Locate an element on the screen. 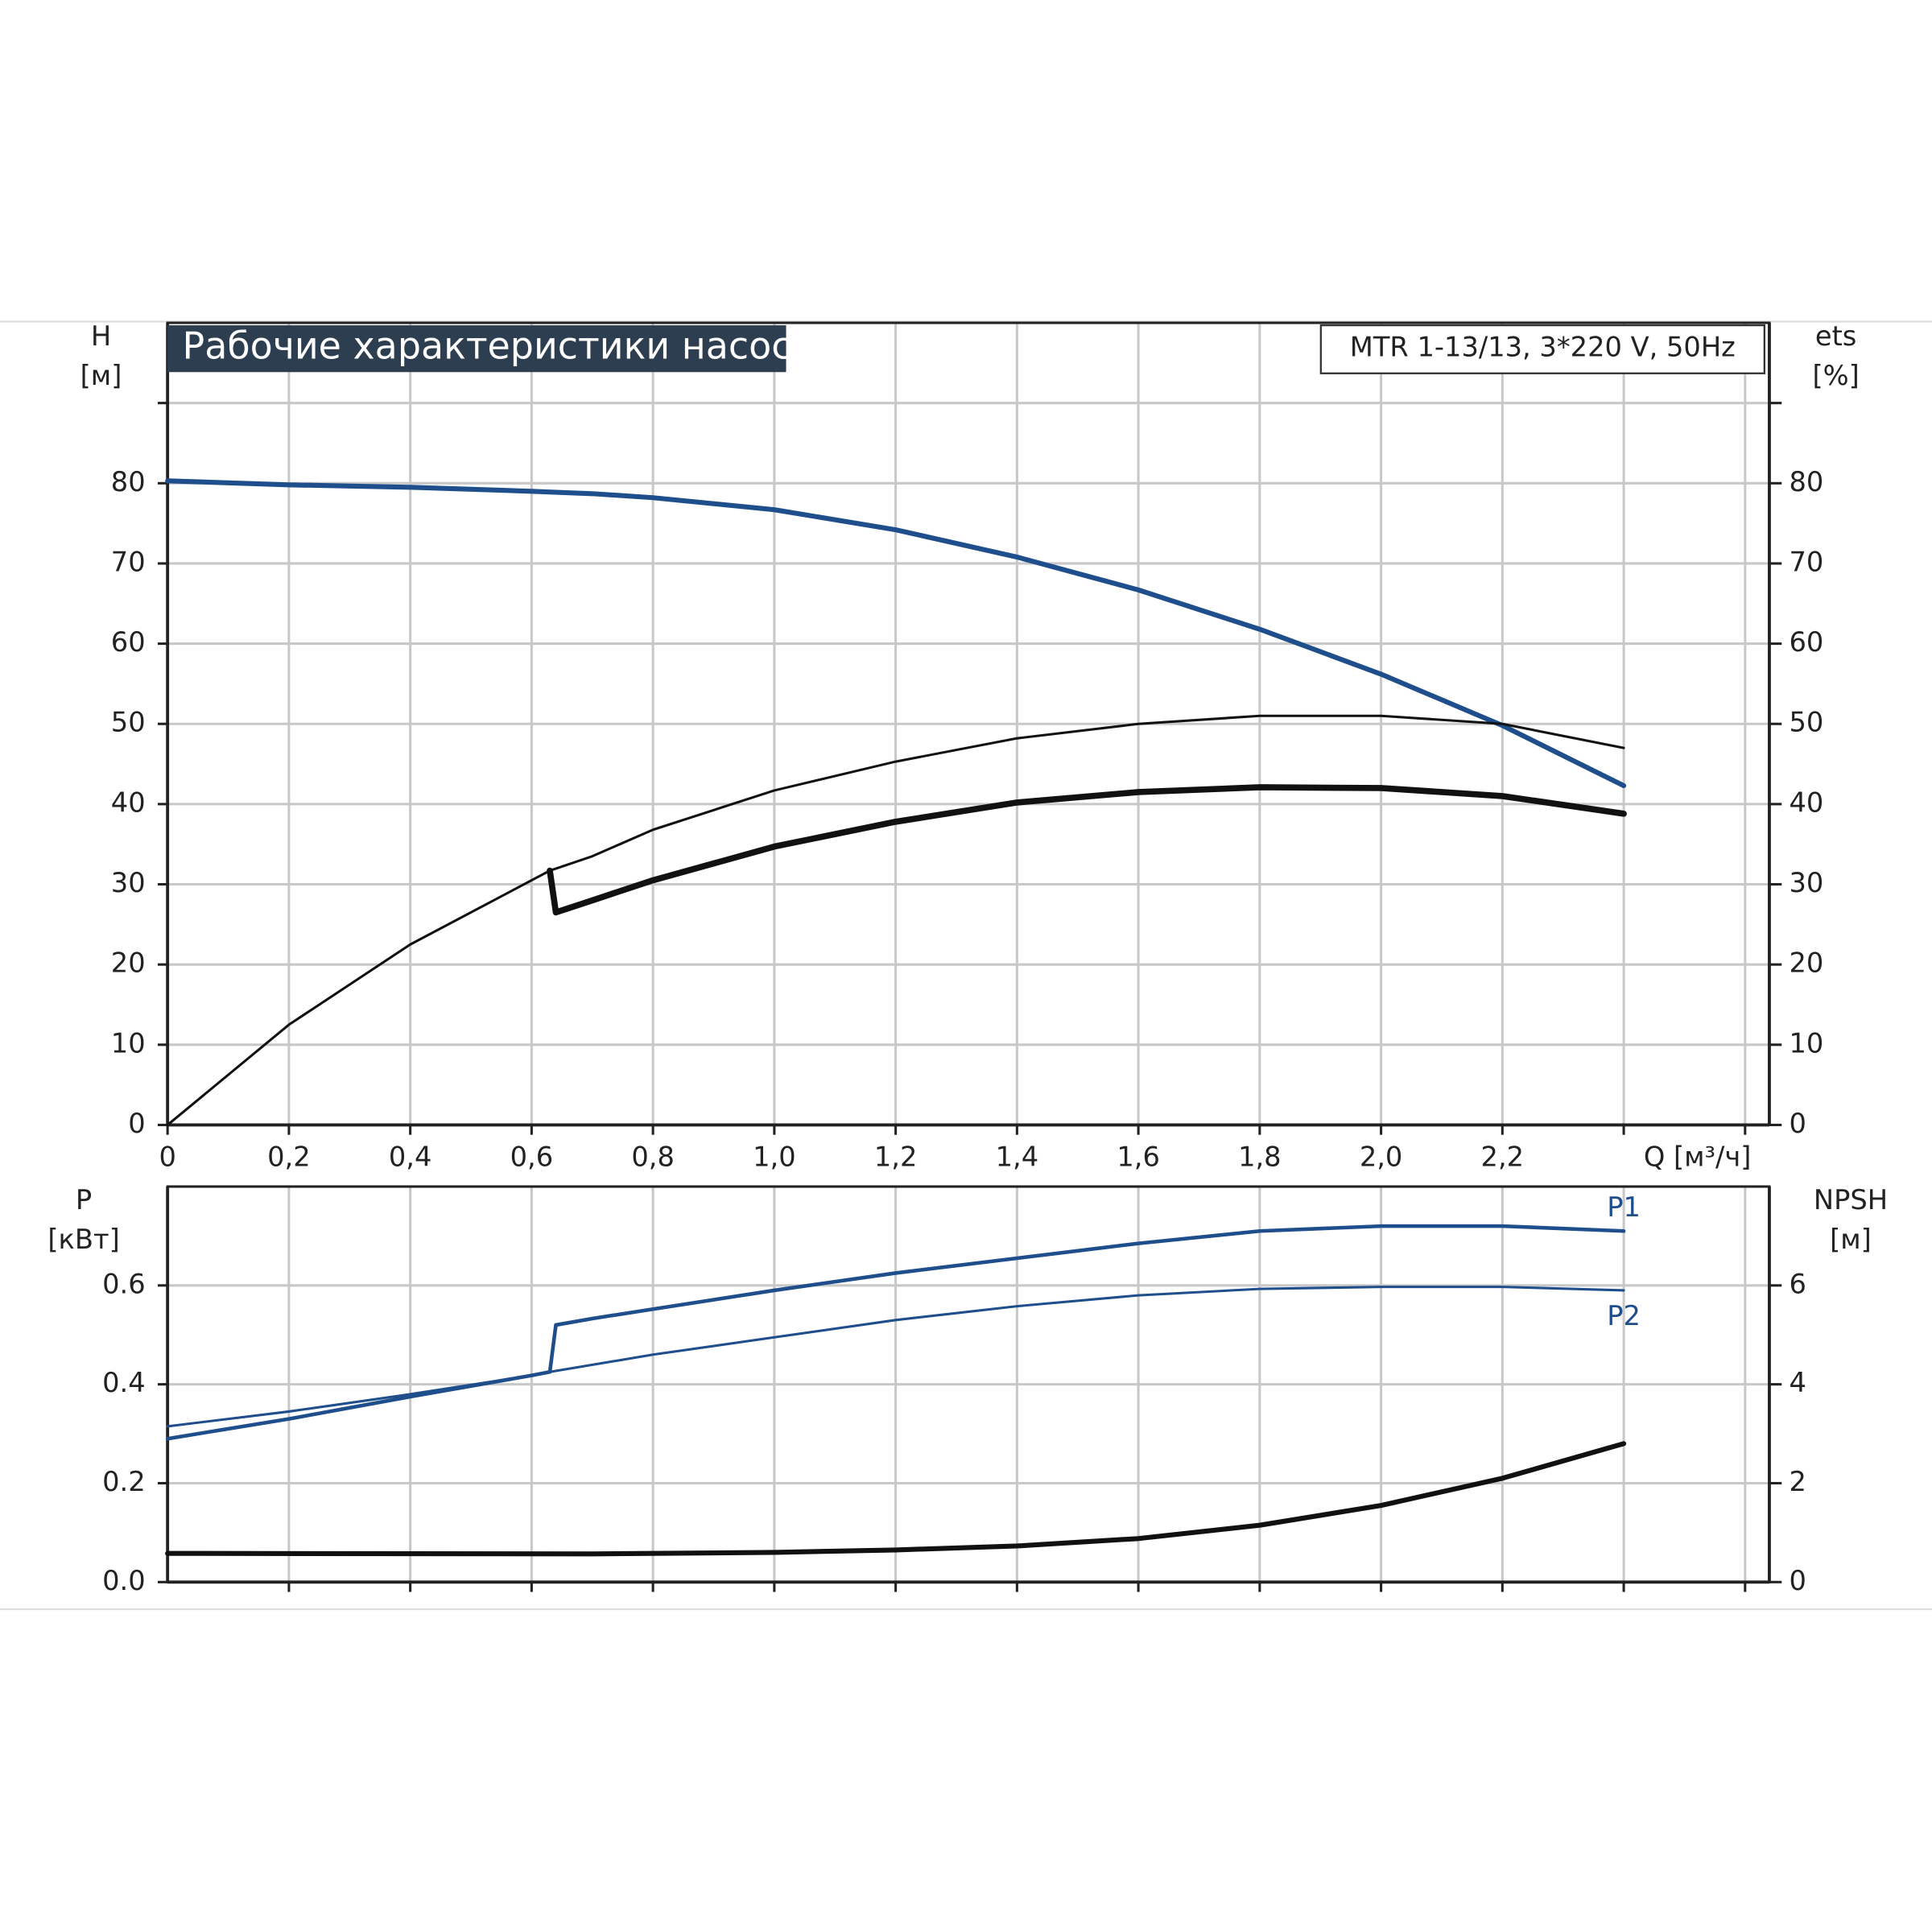  y2-tick-label: 10 is located at coordinates (1806, 1043).